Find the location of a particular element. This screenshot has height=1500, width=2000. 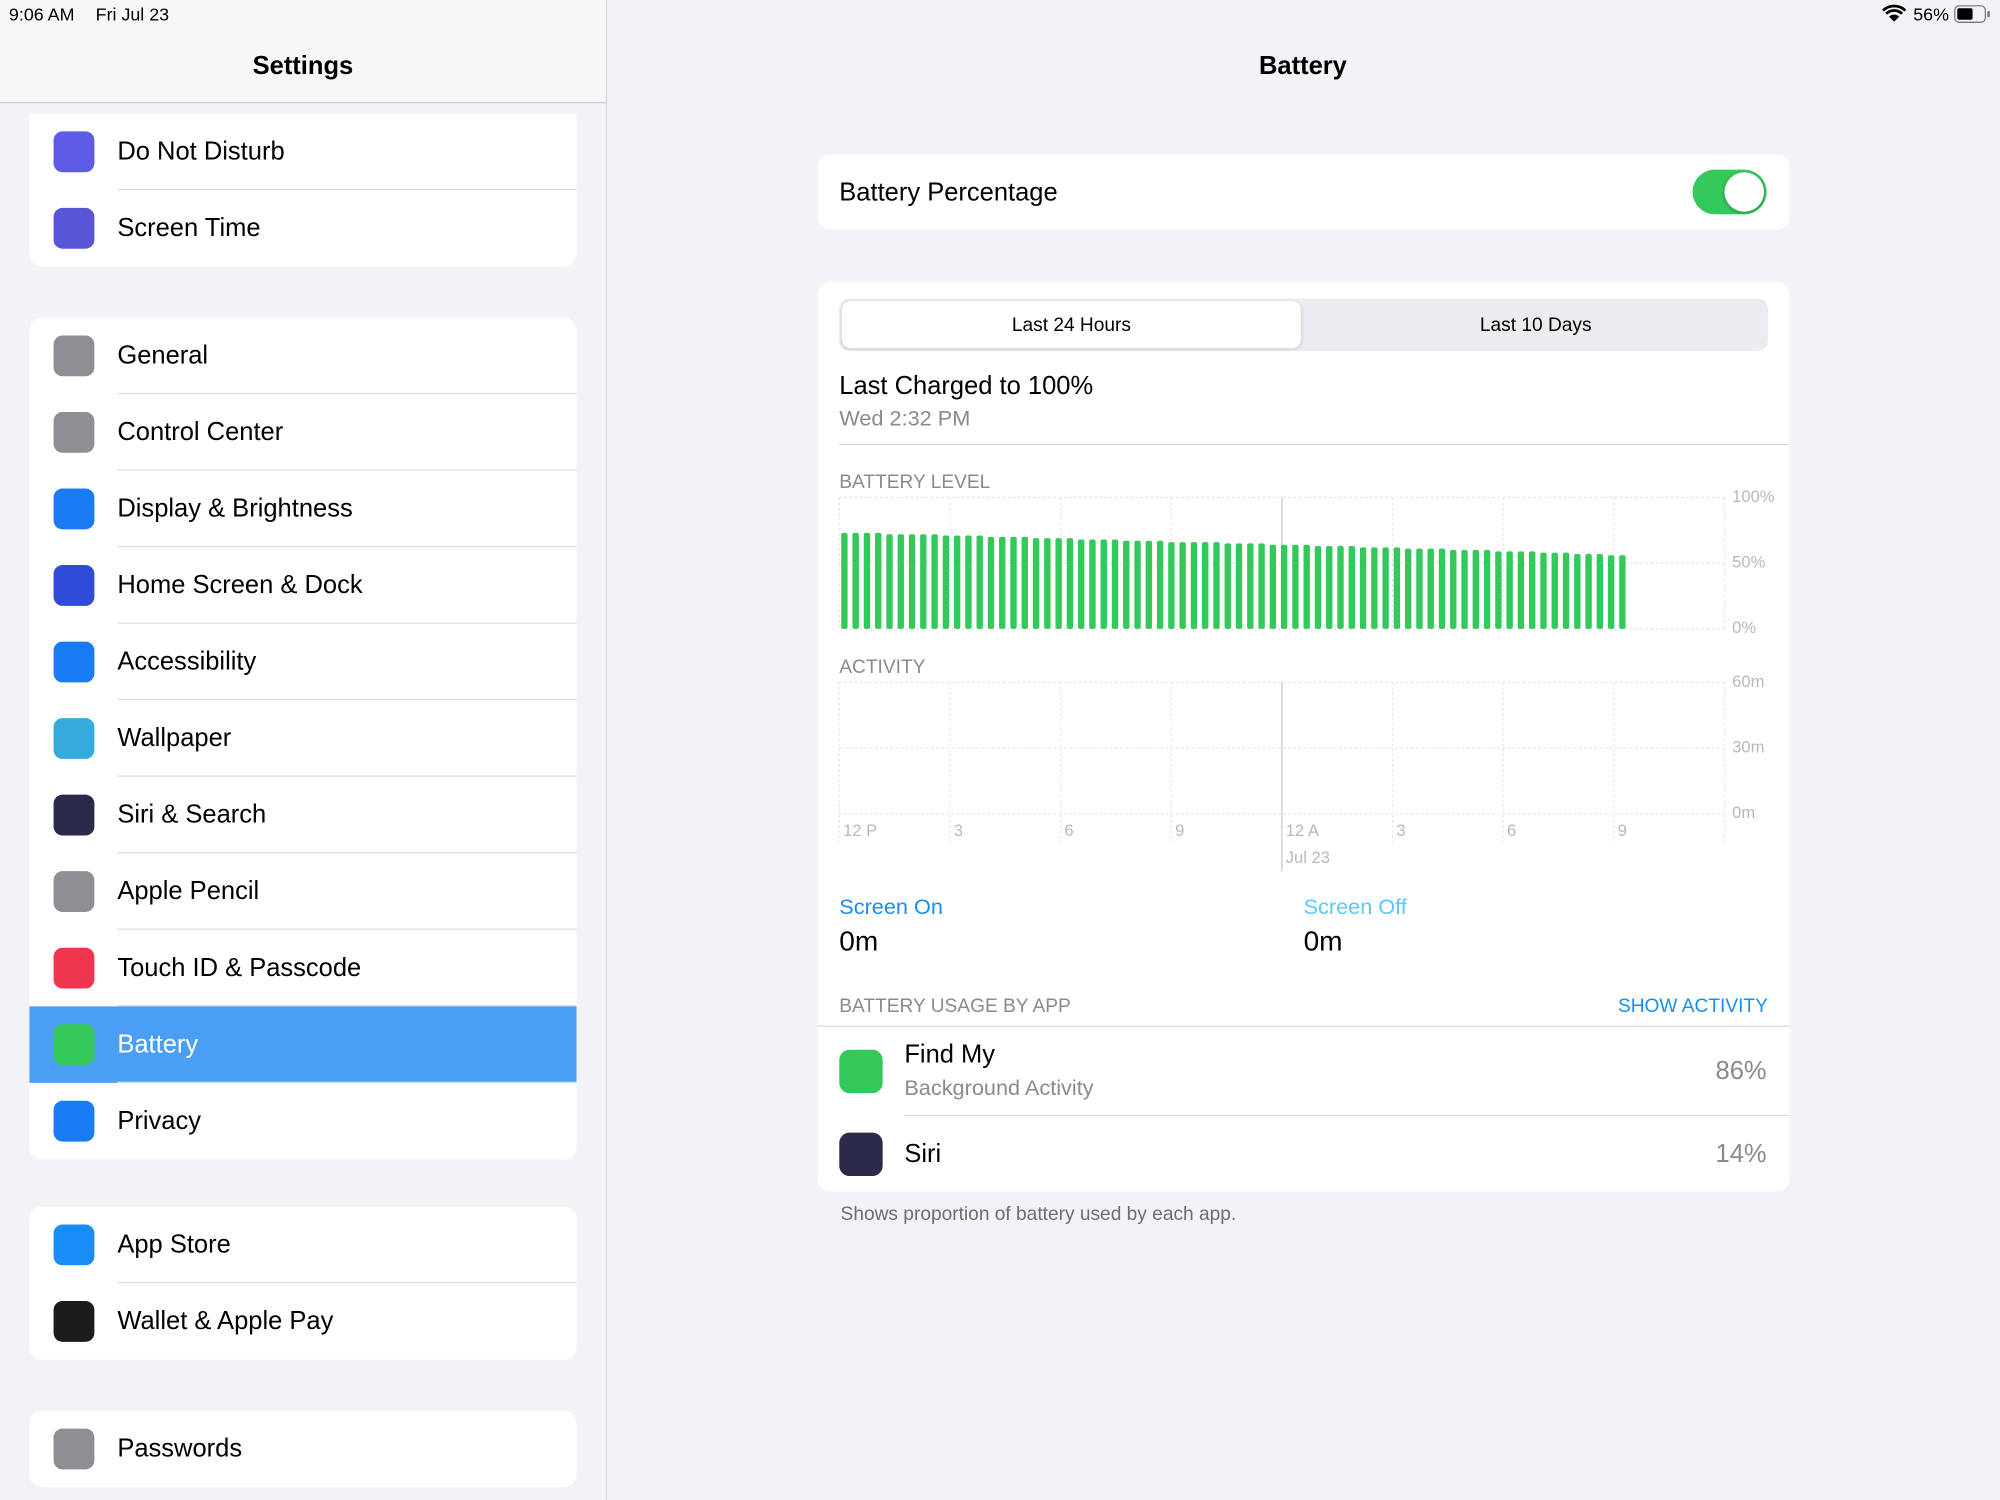

chart-title: ACTIVITY is located at coordinates (882, 667).